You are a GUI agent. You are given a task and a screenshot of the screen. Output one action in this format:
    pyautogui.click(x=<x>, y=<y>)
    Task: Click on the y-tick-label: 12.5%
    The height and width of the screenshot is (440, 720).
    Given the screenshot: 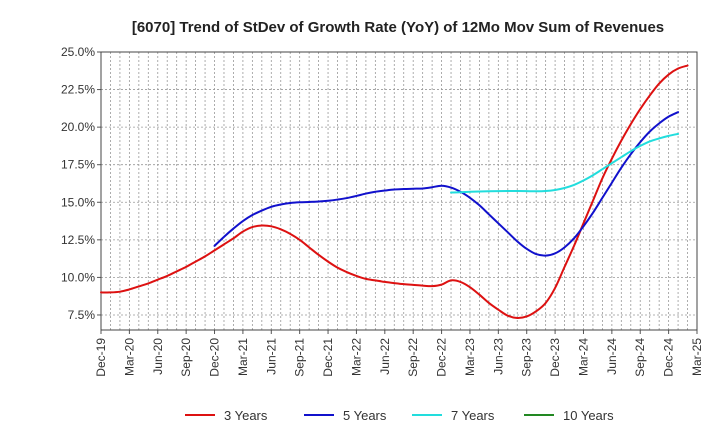 What is the action you would take?
    pyautogui.click(x=78, y=240)
    